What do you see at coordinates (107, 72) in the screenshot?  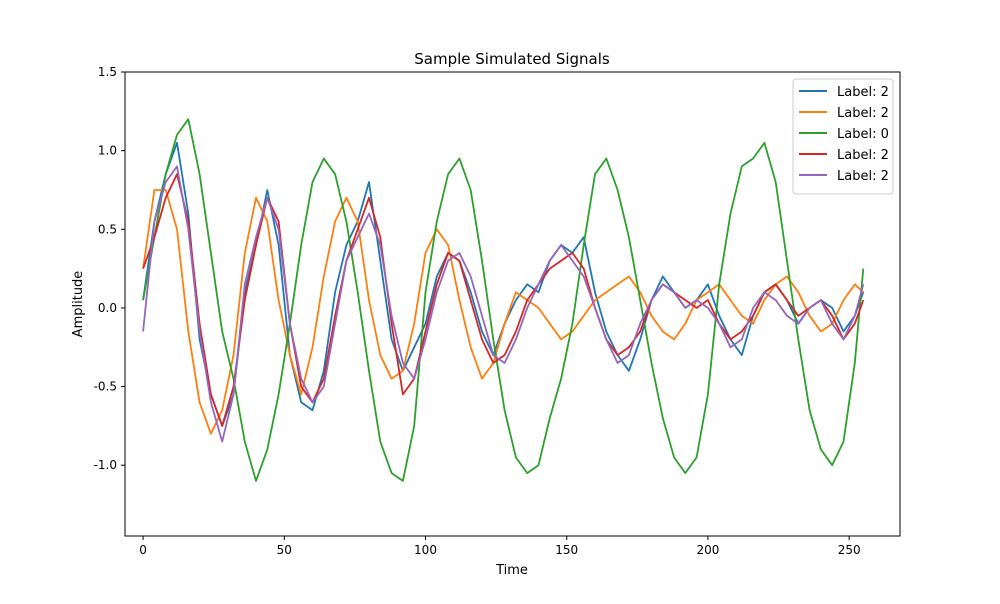 I see `y-tick-label: 1.5` at bounding box center [107, 72].